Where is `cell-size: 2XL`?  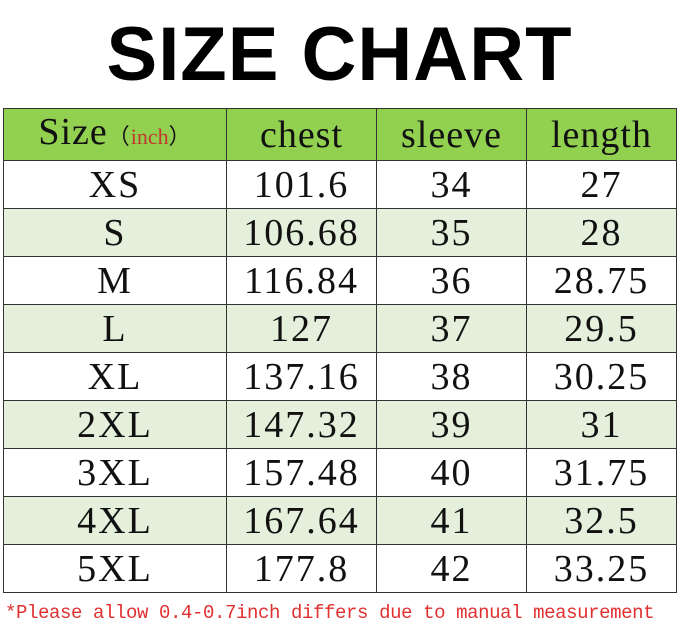
cell-size: 2XL is located at coordinates (115, 424).